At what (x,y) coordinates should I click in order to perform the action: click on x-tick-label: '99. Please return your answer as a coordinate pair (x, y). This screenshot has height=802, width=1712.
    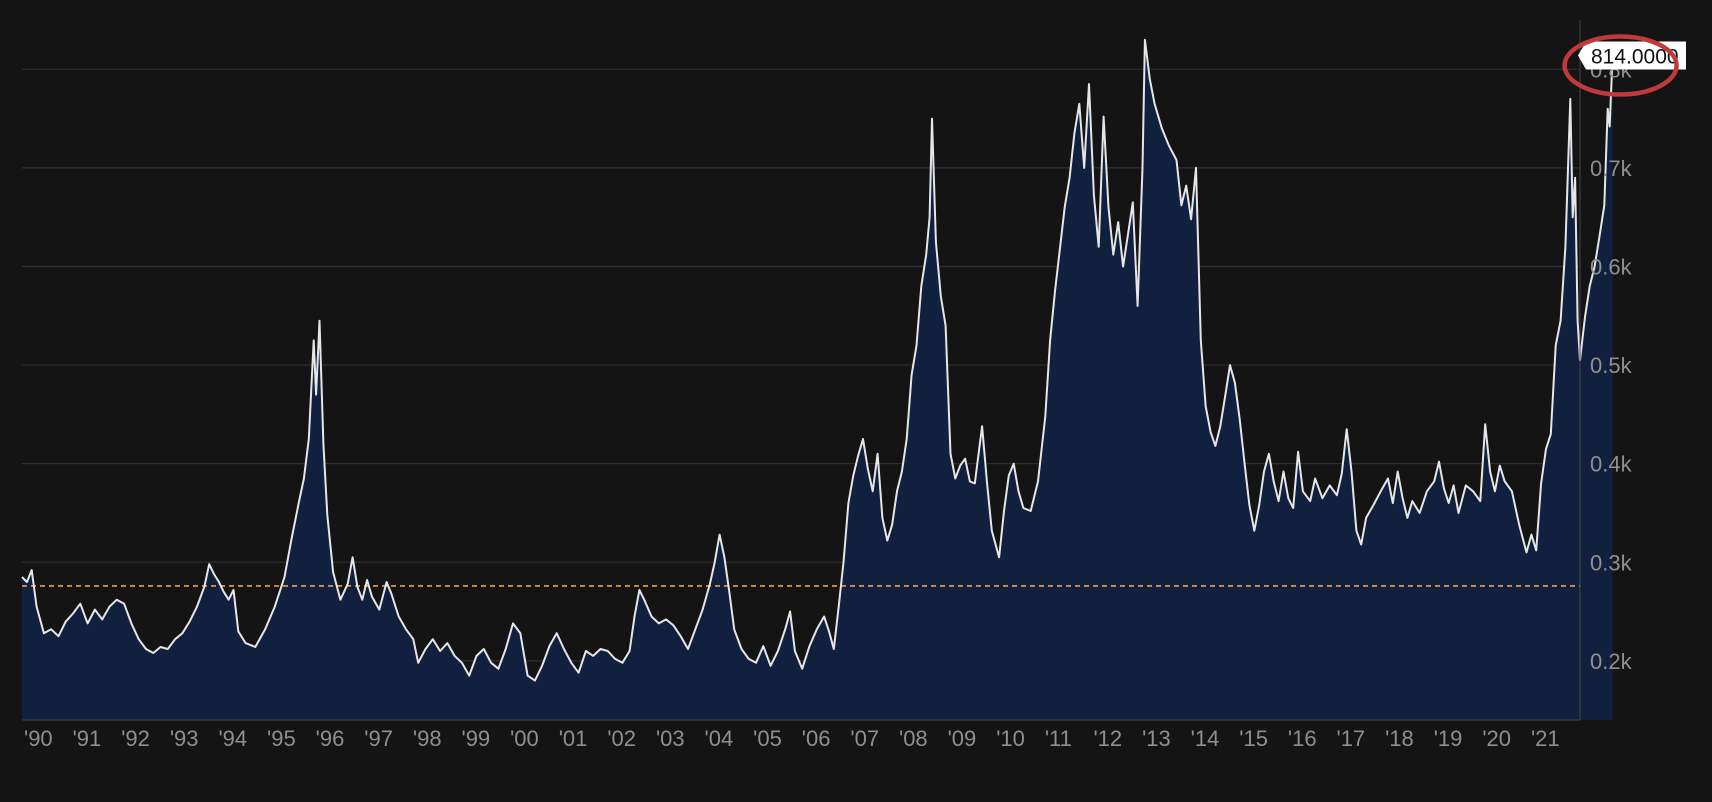
    Looking at the image, I should click on (476, 738).